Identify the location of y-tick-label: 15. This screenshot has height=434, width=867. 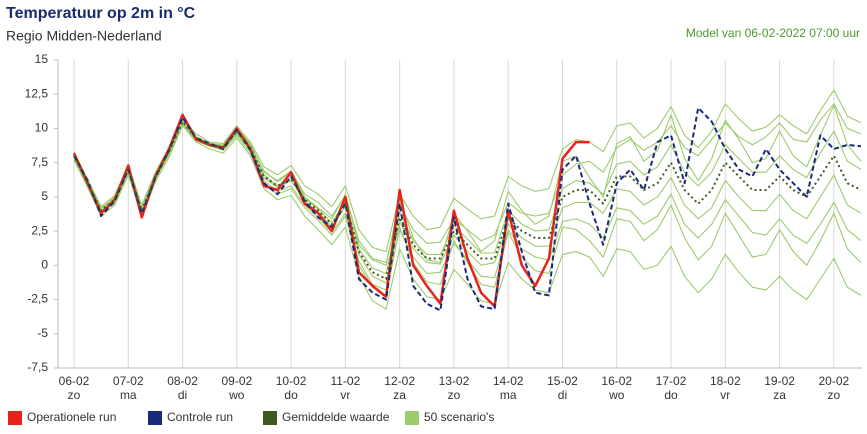
(42, 59).